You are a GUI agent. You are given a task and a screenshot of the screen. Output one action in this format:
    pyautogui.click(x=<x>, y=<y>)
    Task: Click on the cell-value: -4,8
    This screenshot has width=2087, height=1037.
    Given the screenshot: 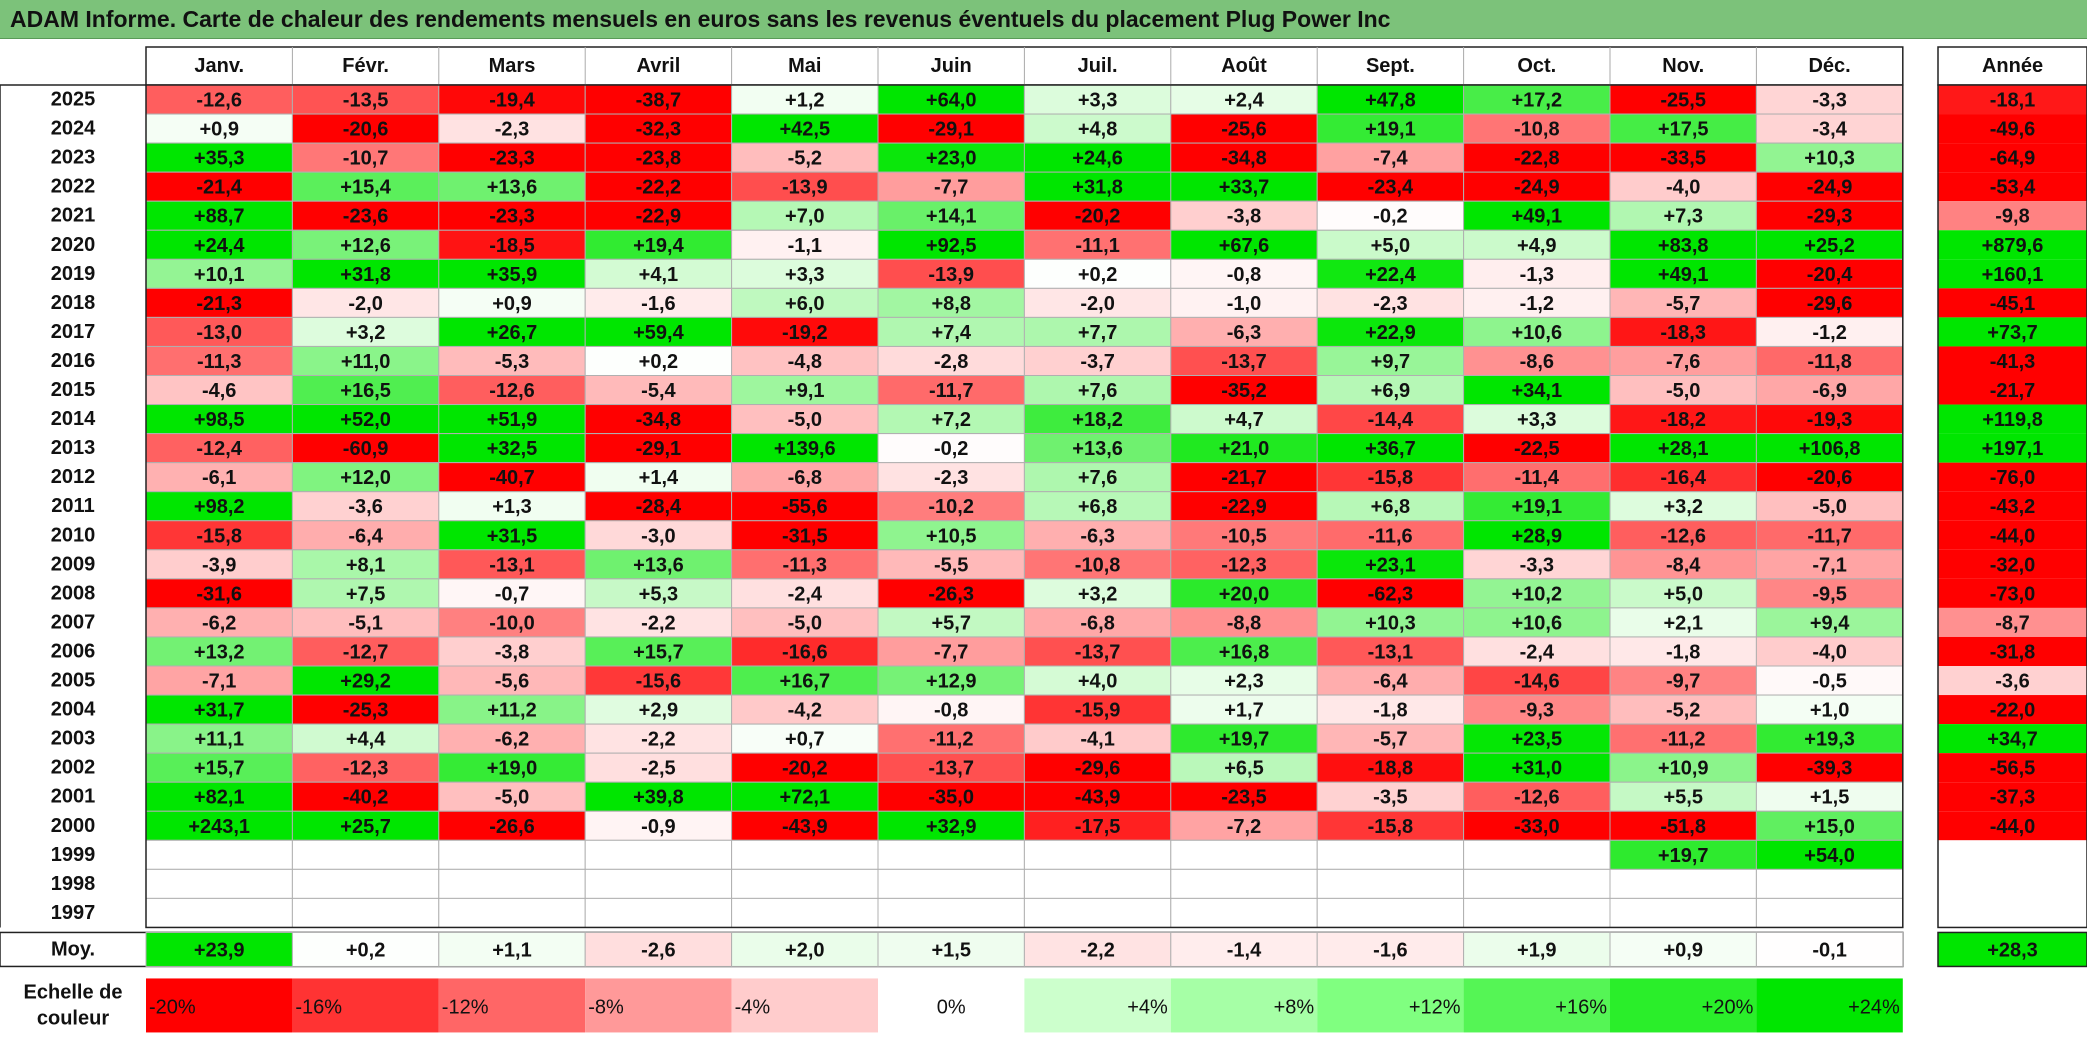 What is the action you would take?
    pyautogui.click(x=805, y=362)
    